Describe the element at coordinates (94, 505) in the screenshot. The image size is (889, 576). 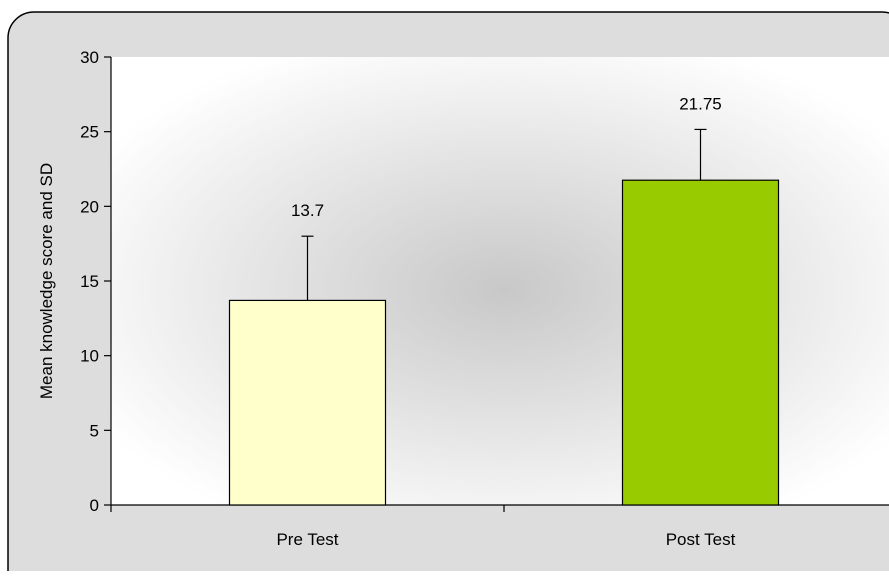
I see `y-tick-label: 0` at that location.